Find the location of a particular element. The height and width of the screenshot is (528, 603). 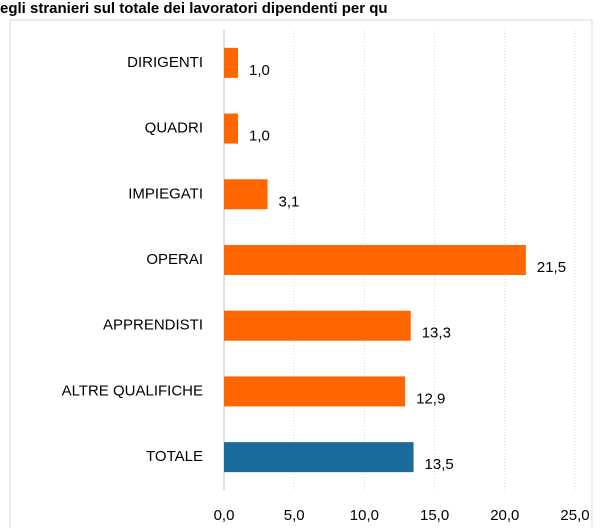

value-label: 13,3 is located at coordinates (436, 333).